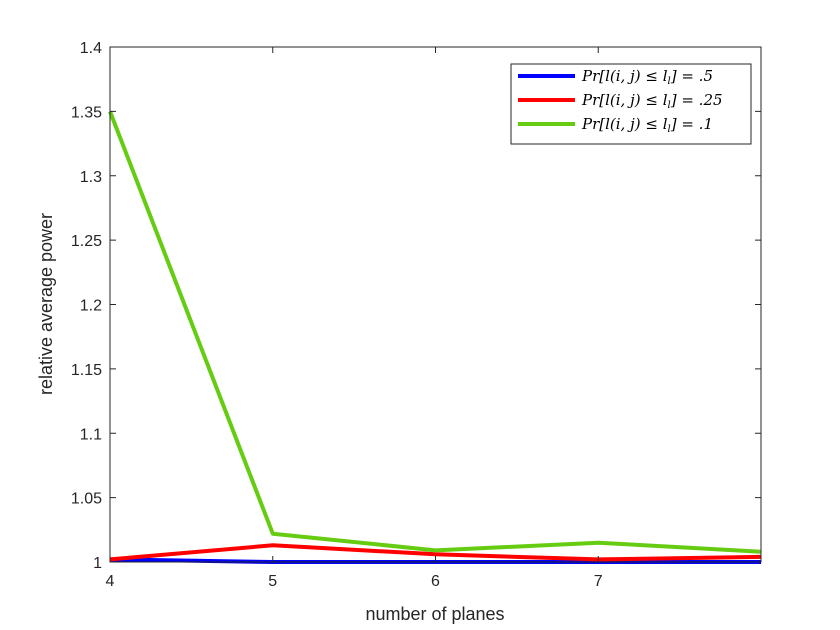 The width and height of the screenshot is (840, 630). Describe the element at coordinates (86, 112) in the screenshot. I see `y-tick-label: 1.35` at that location.